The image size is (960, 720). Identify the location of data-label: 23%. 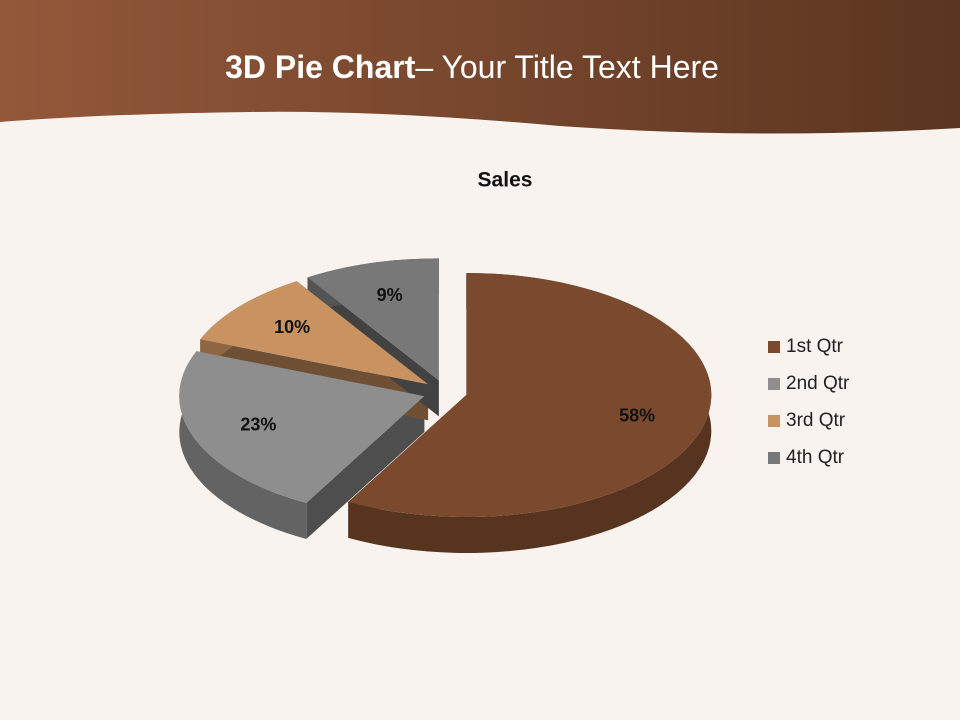
(258, 425).